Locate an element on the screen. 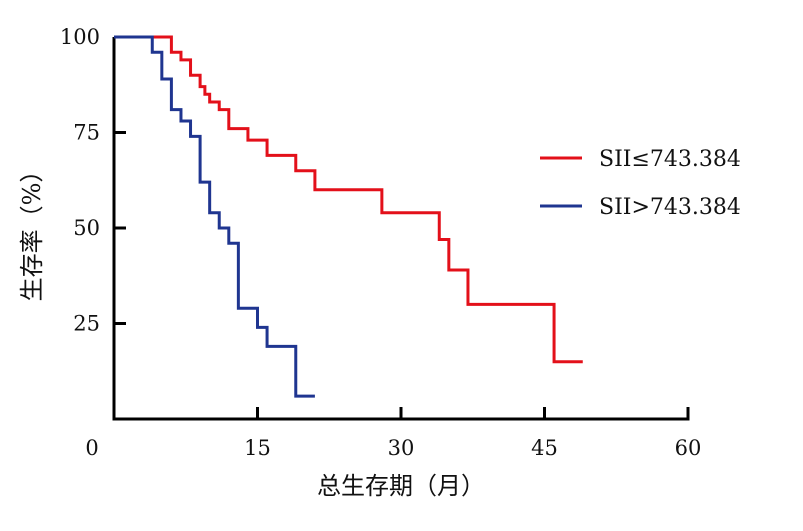 The image size is (803, 531). legend-item-sii-high: SII>743.384 is located at coordinates (640, 207).